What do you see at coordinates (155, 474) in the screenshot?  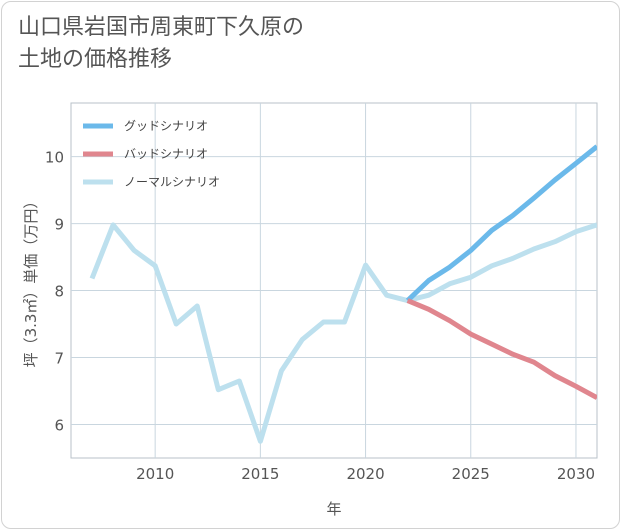 I see `x-tick-label: 2010` at bounding box center [155, 474].